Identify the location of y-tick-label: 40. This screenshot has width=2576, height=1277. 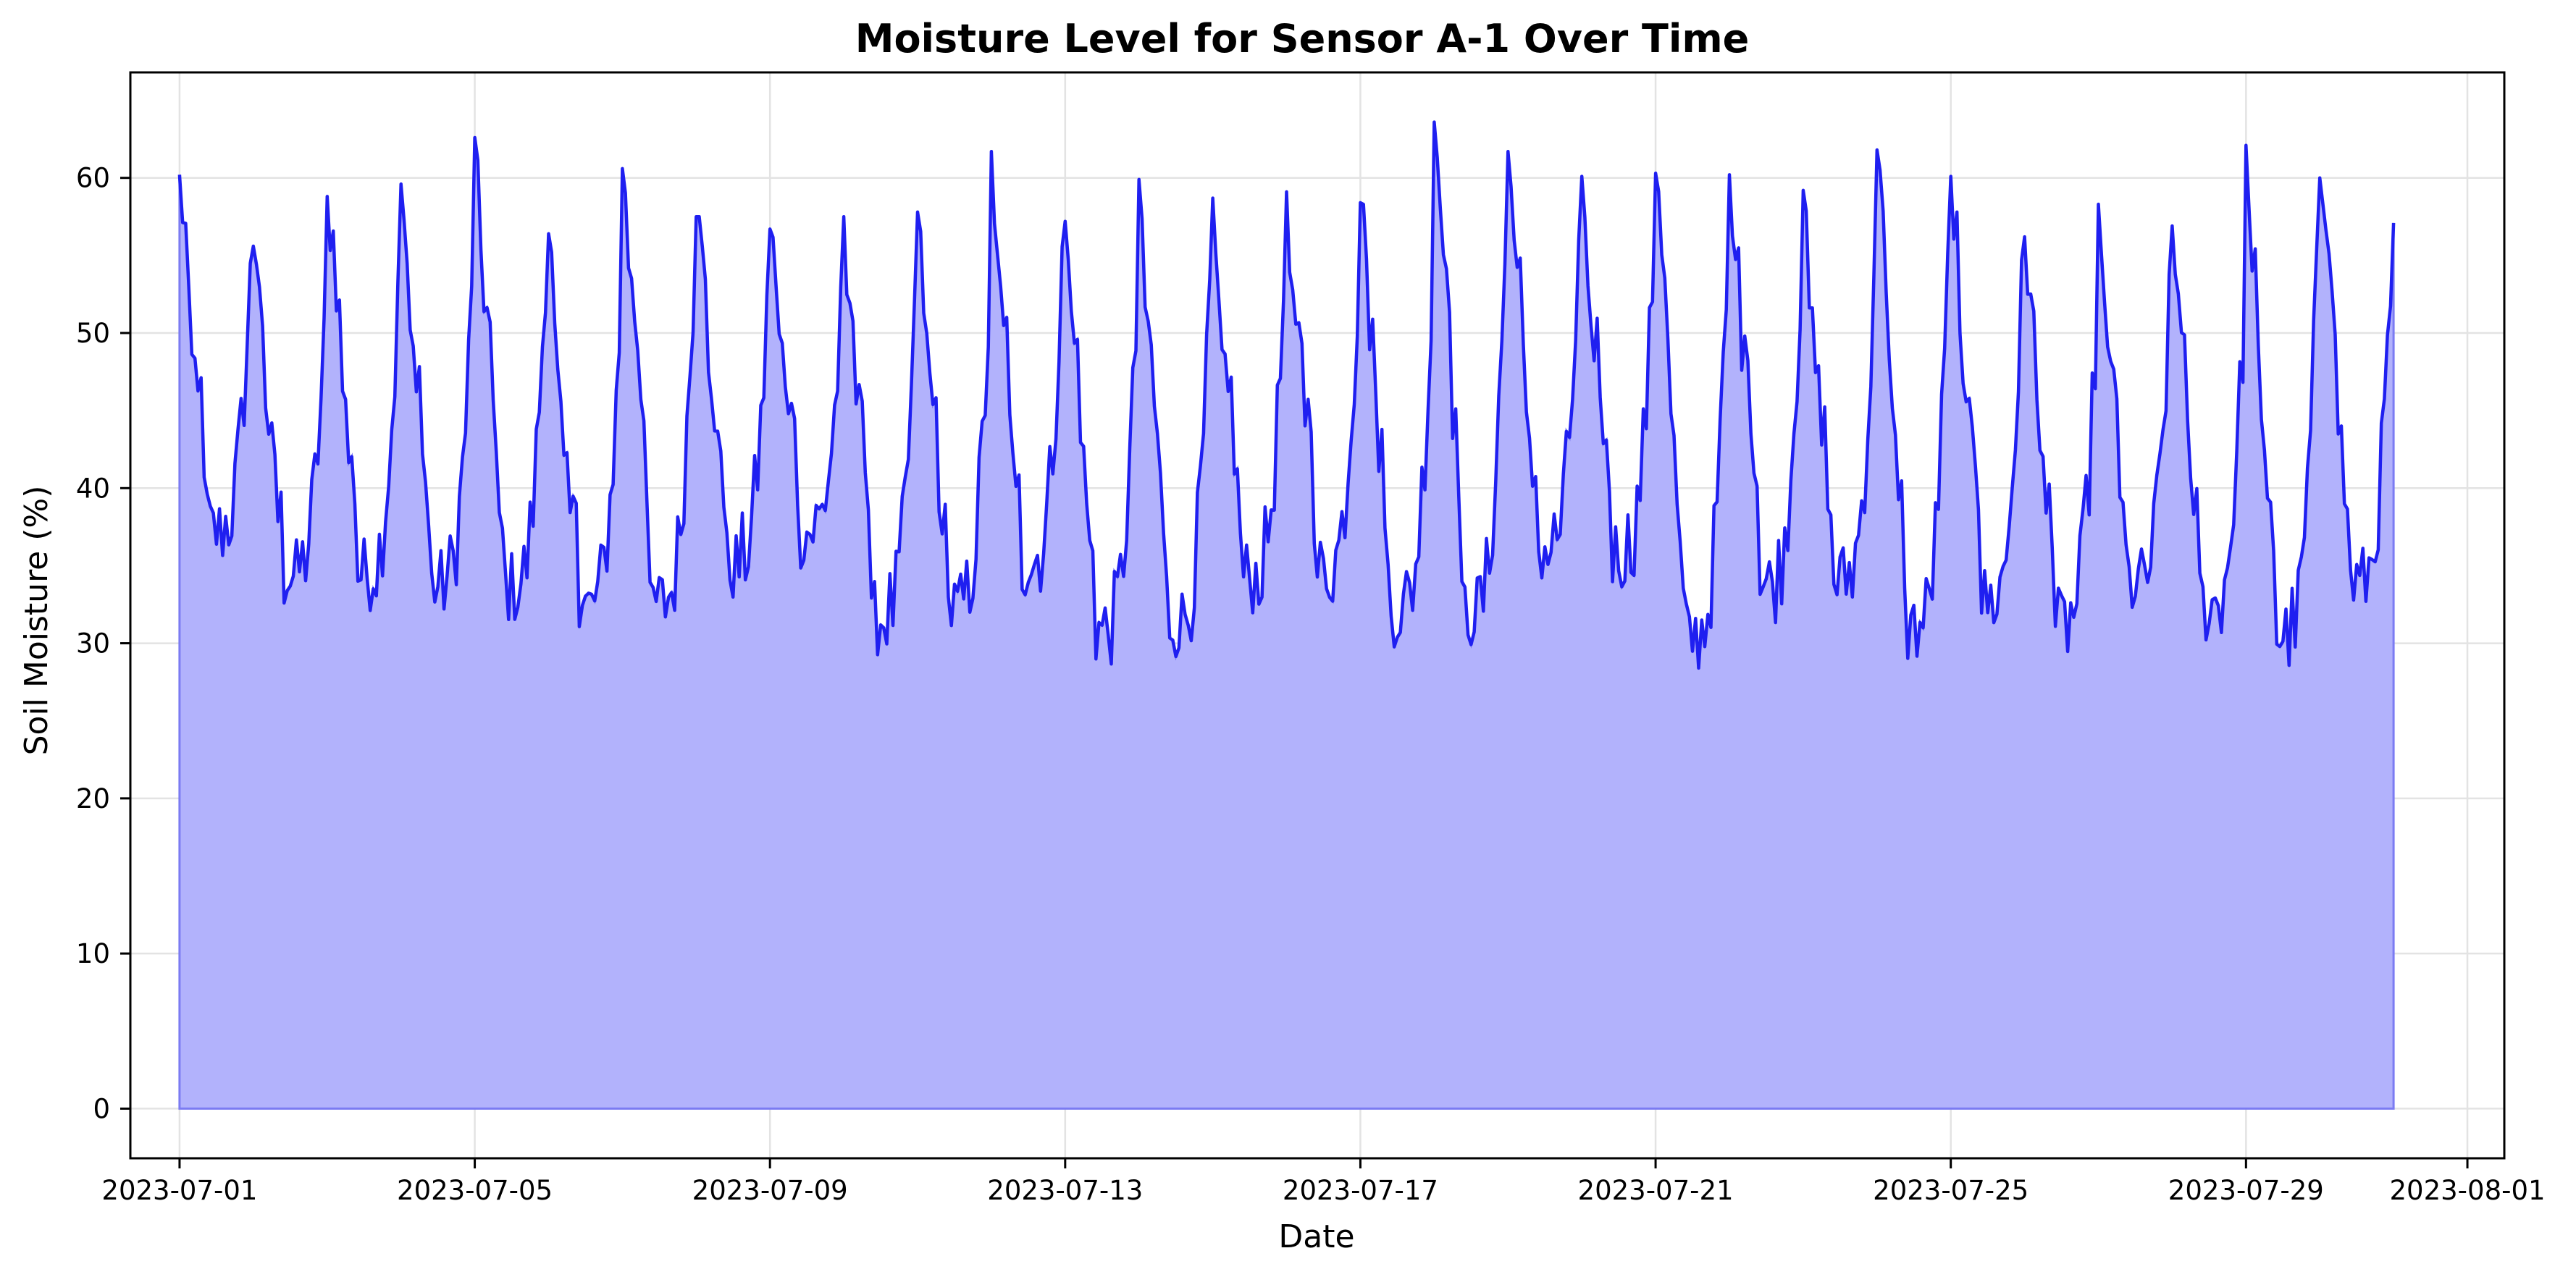
(93, 488).